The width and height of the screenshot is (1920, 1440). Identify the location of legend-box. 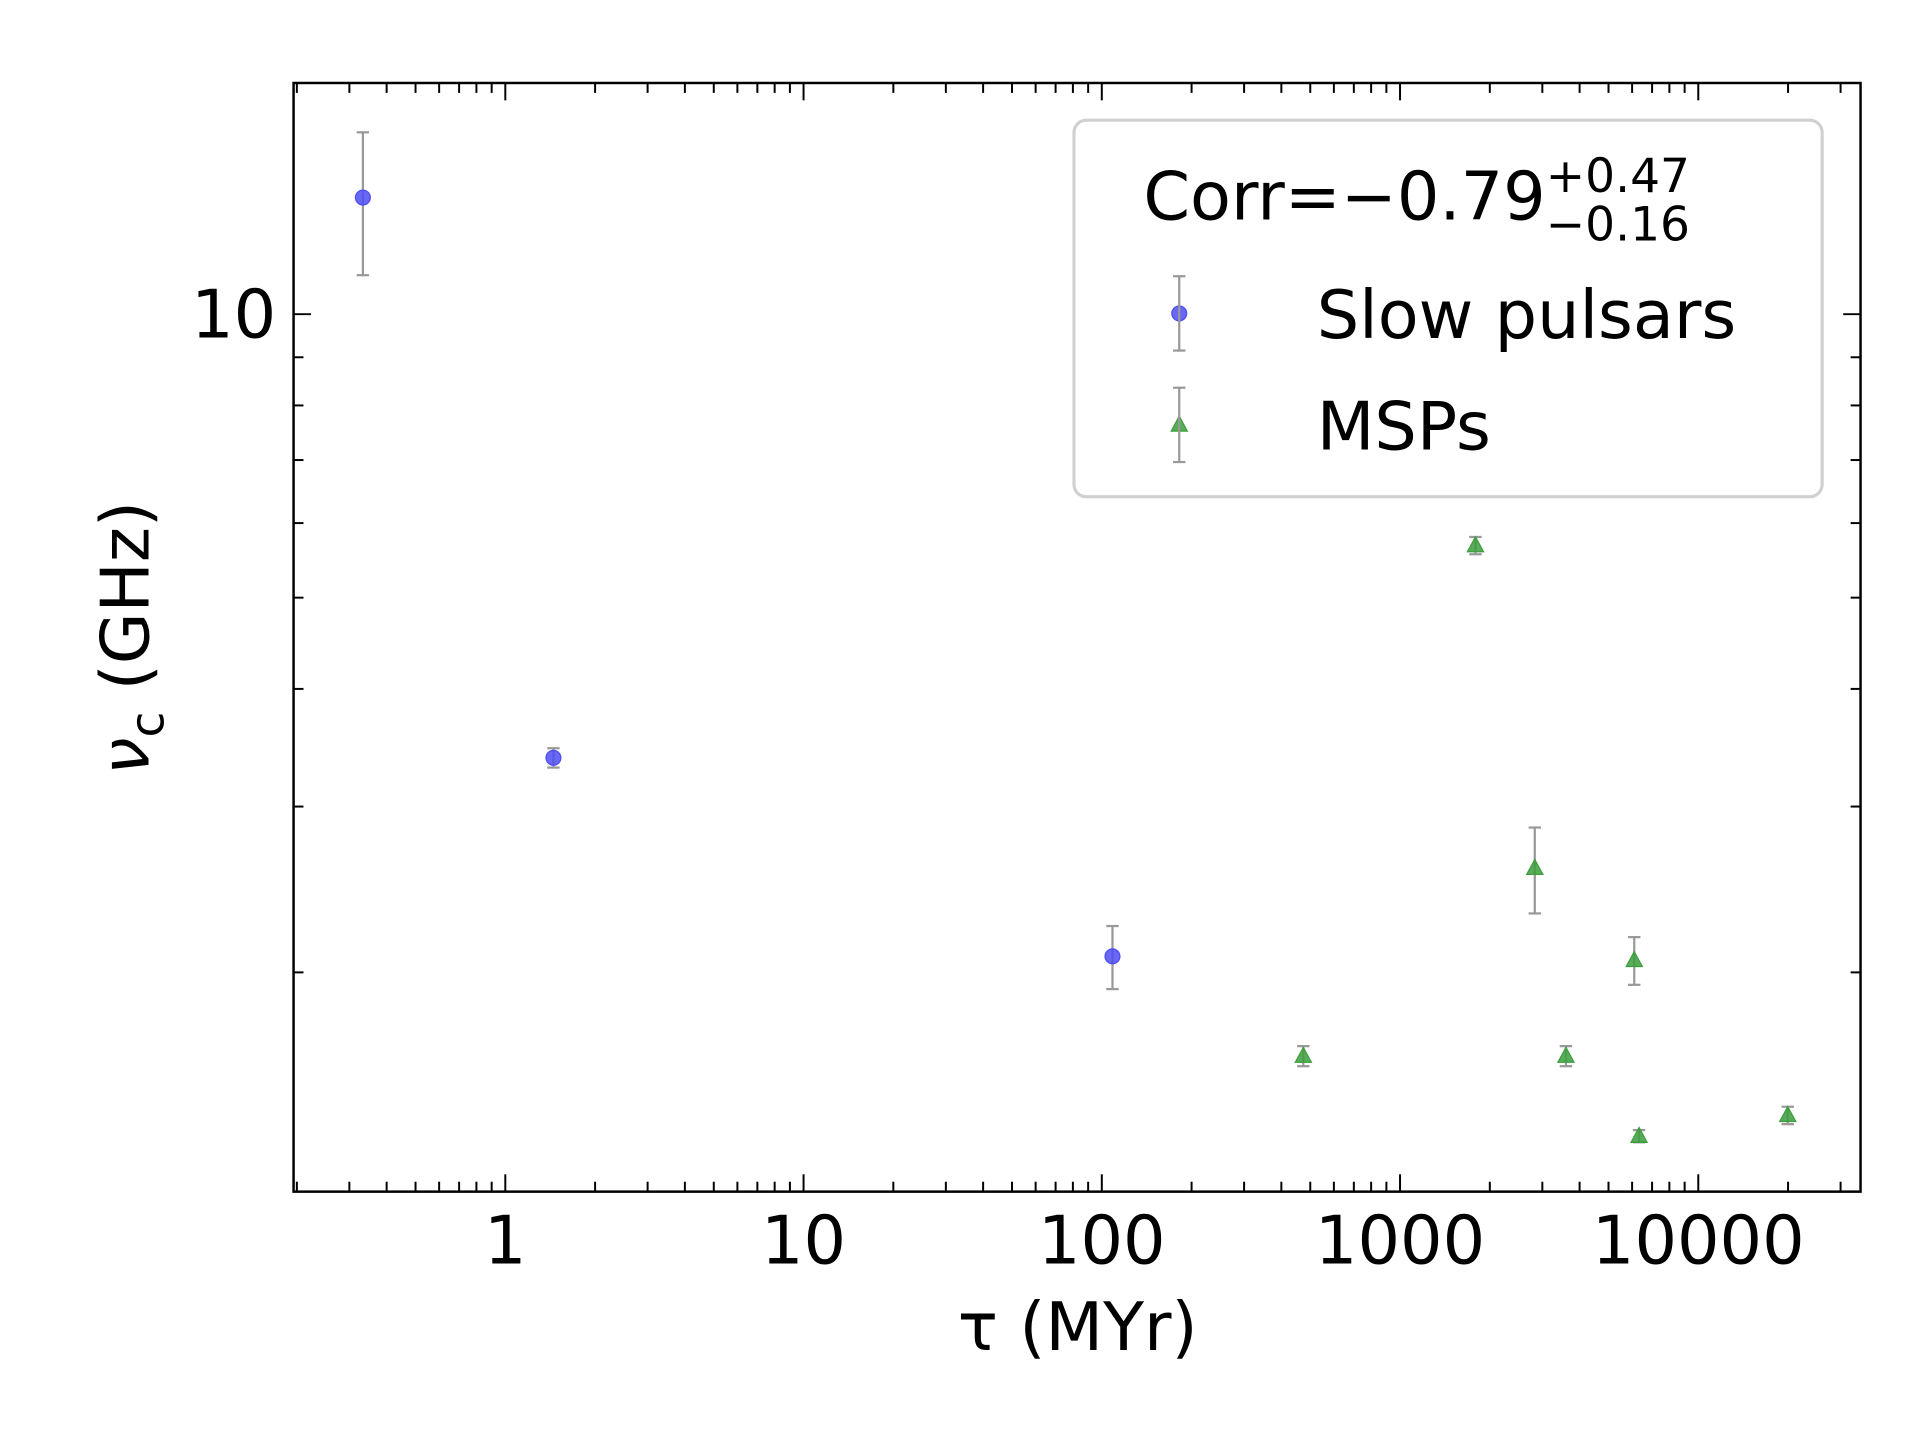
(1448, 308).